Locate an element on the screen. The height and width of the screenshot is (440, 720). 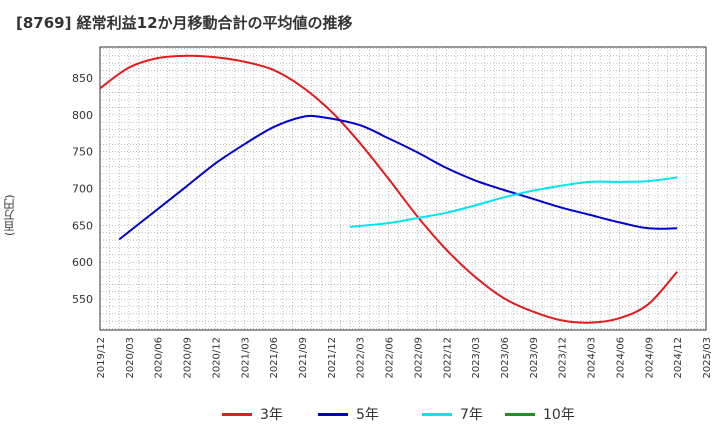
x-tick-label: 2023/06 is located at coordinates (505, 358).